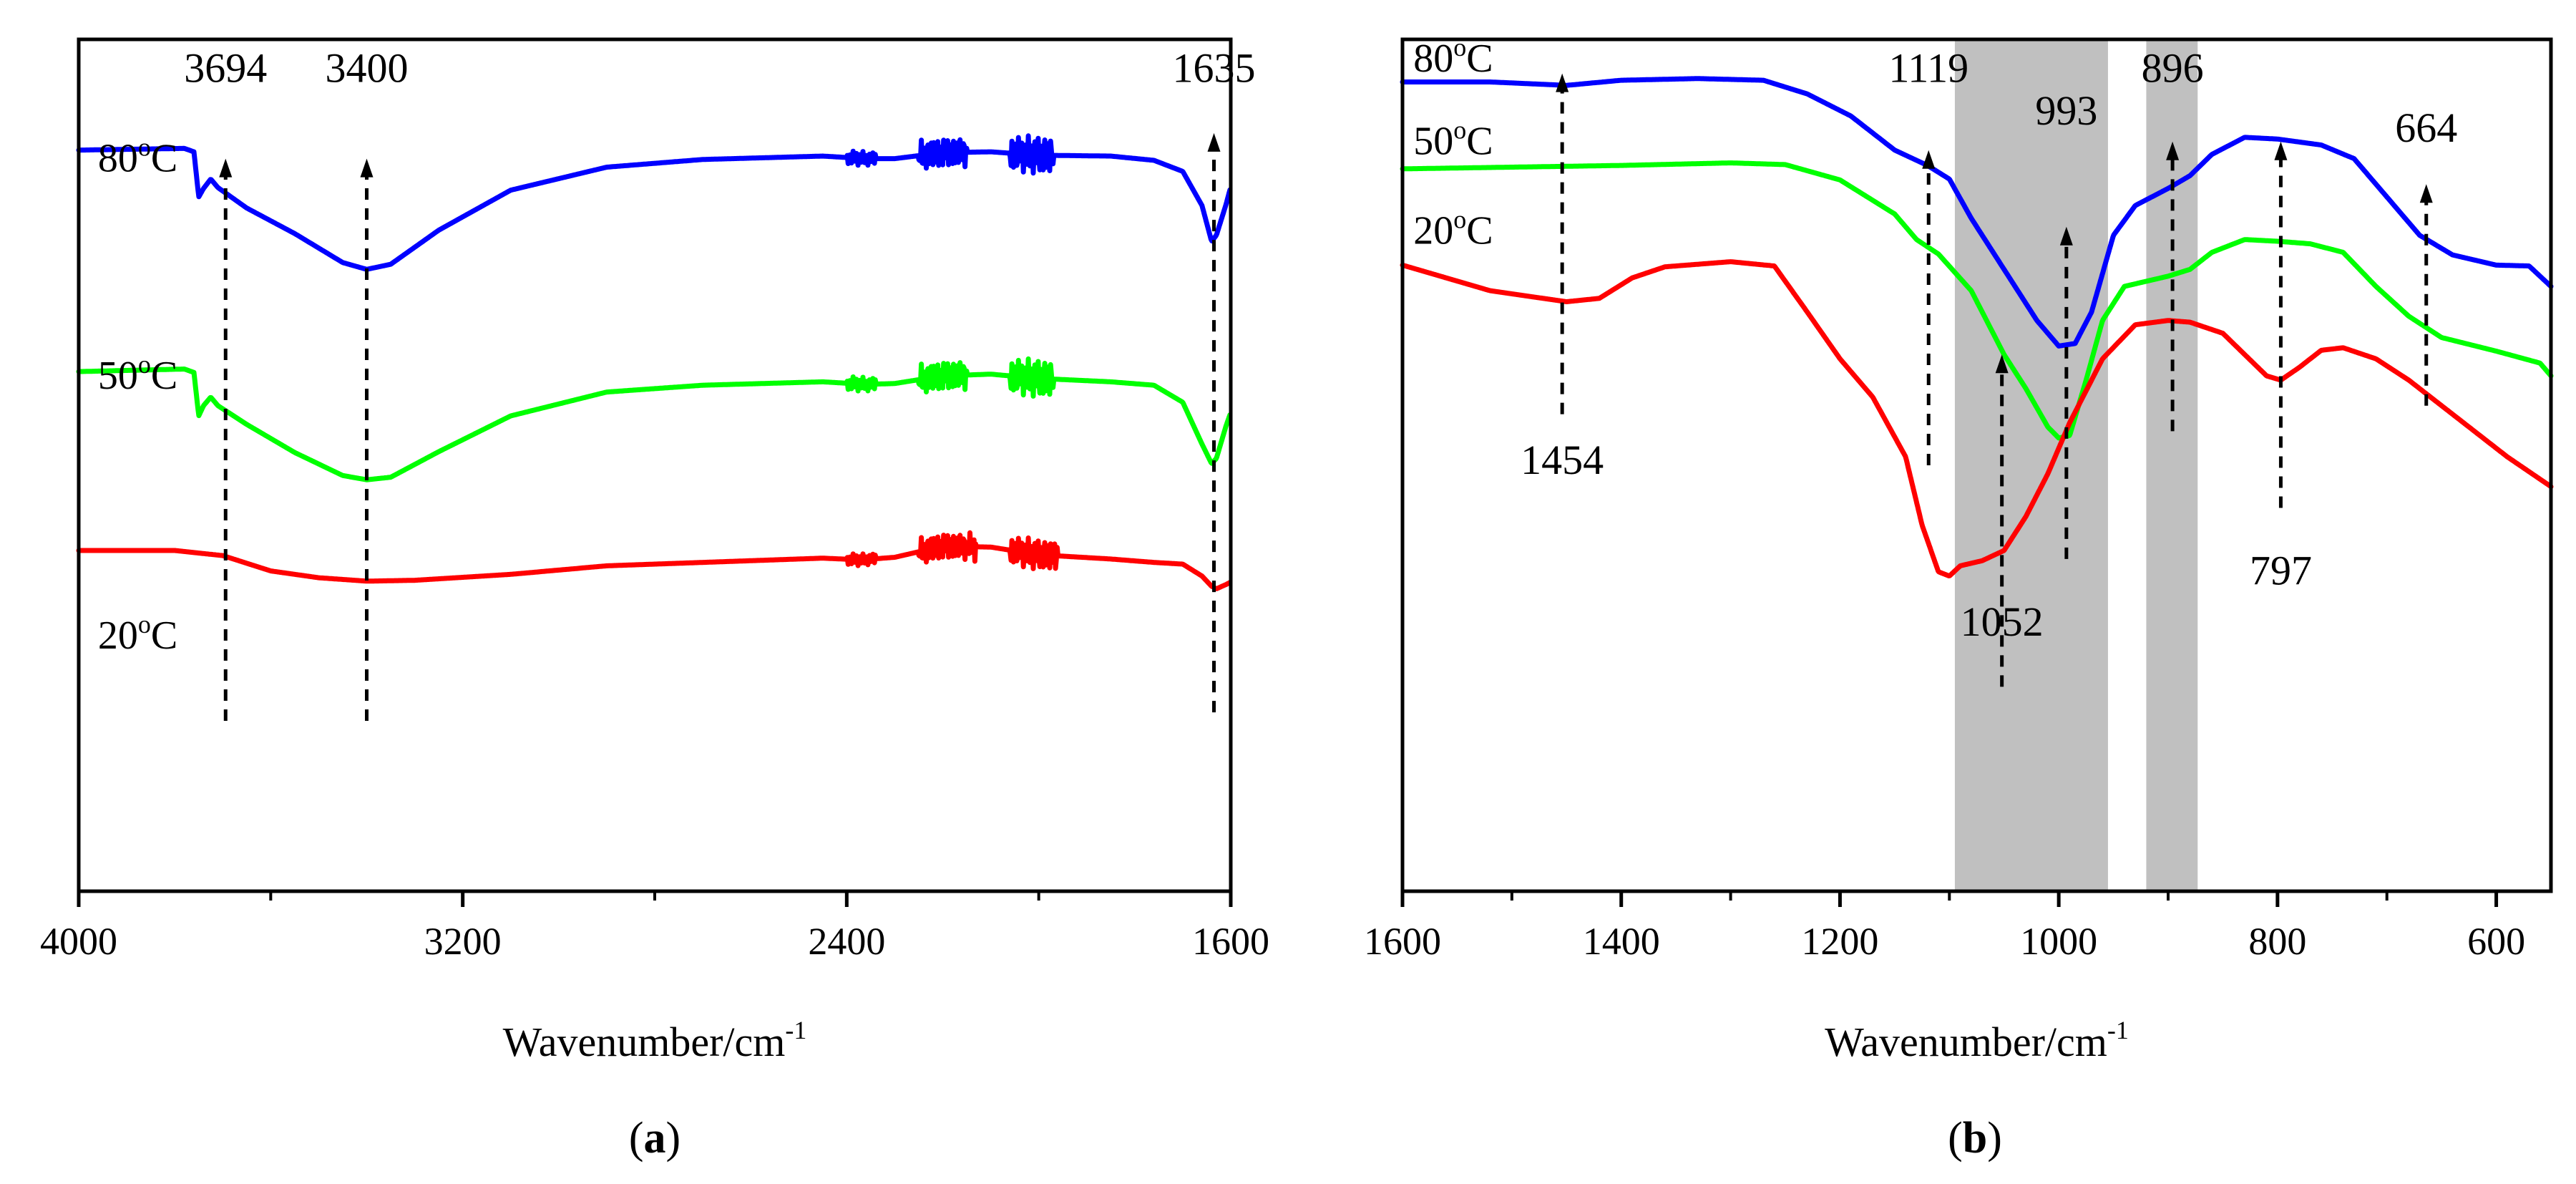  I want to click on peak-label: 1454, so click(1563, 460).